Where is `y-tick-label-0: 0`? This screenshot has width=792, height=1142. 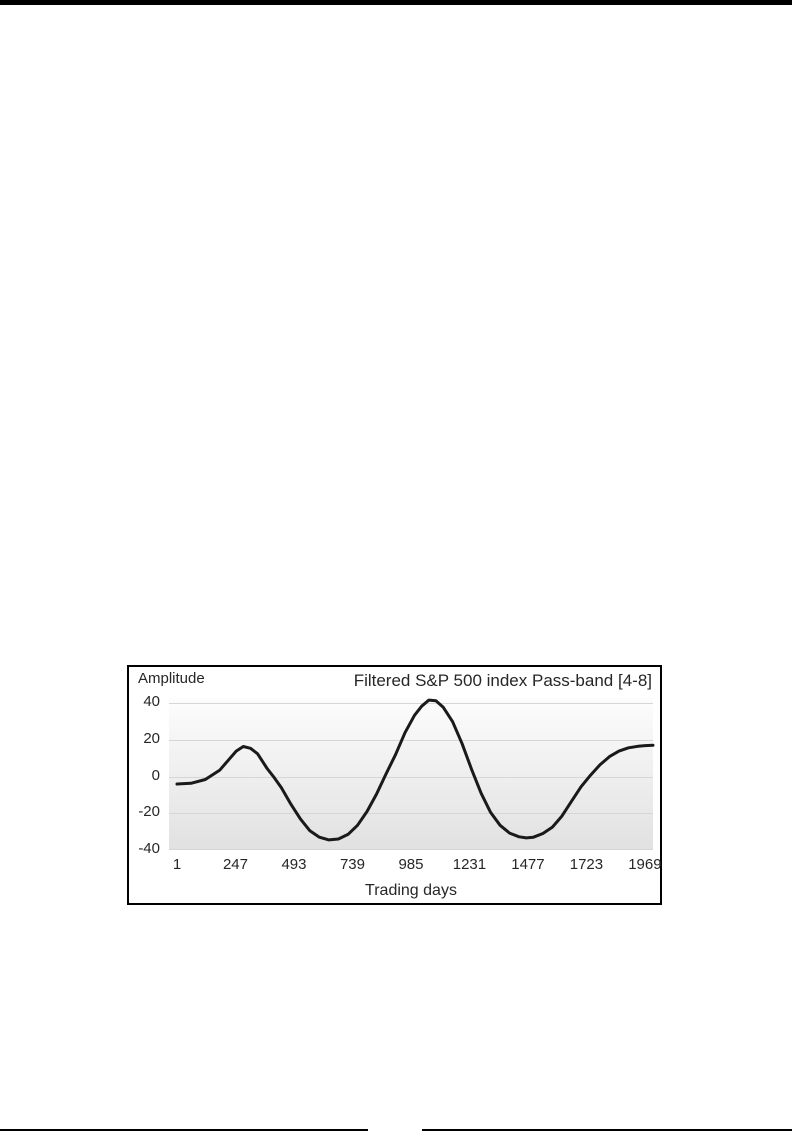 y-tick-label-0: 0 is located at coordinates (155, 775).